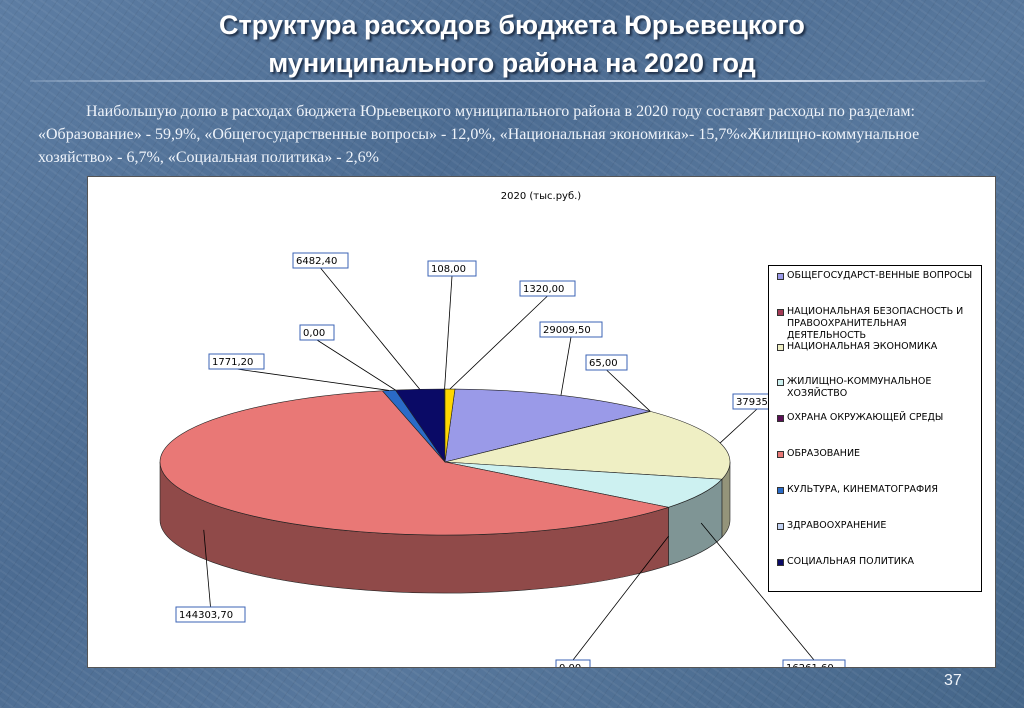 Image resolution: width=1024 pixels, height=708 pixels. I want to click on data-label-1: 65,00, so click(603, 363).